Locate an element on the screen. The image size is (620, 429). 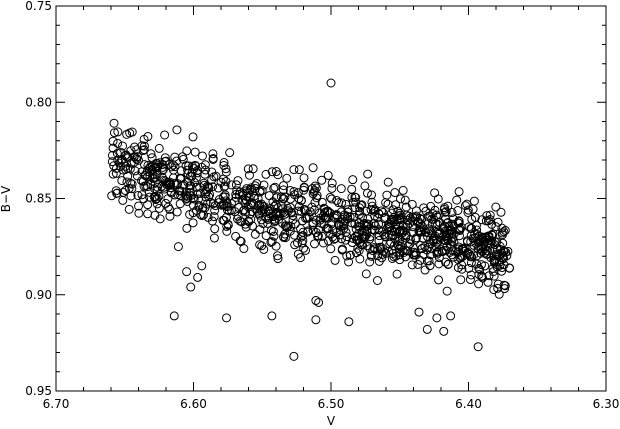
x-tick-label: 6.60 is located at coordinates (193, 404).